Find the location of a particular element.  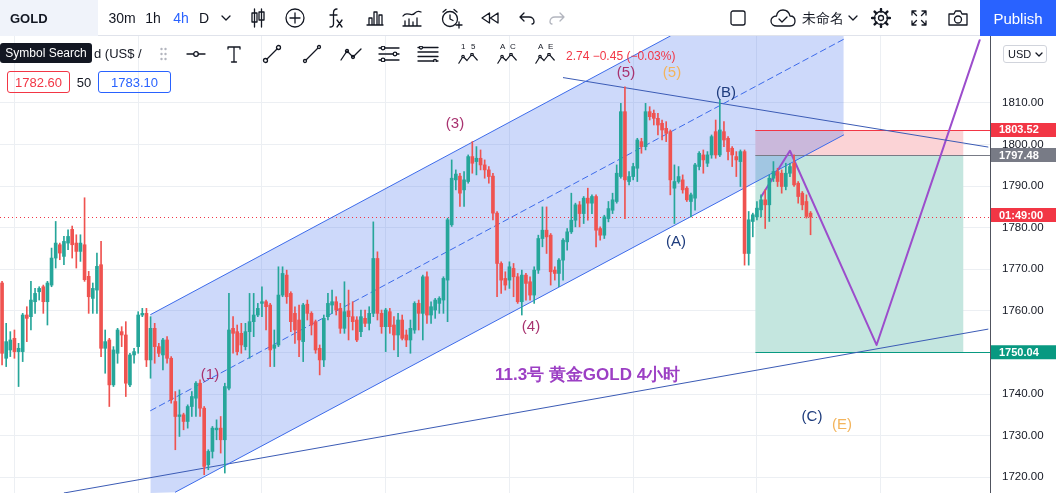

y-tick-label: 1800.00 is located at coordinates (1023, 143).